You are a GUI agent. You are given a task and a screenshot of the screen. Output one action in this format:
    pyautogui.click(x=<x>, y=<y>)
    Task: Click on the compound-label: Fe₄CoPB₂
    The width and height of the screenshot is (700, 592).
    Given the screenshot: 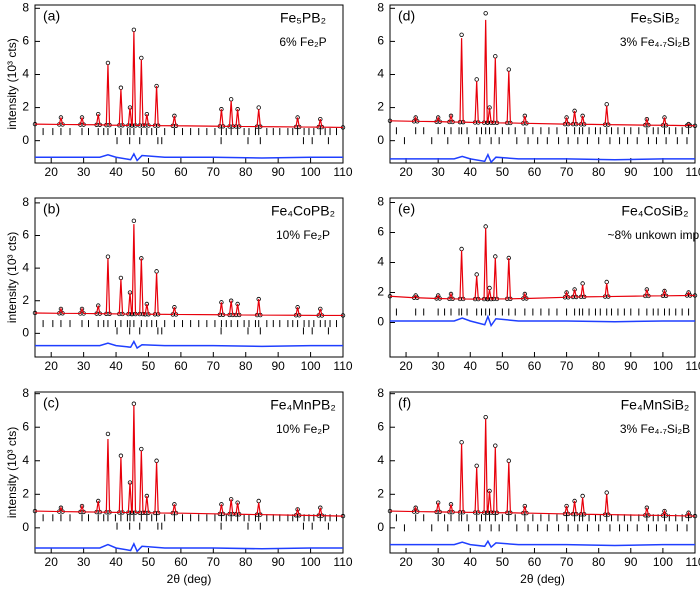 What is the action you would take?
    pyautogui.click(x=303, y=211)
    